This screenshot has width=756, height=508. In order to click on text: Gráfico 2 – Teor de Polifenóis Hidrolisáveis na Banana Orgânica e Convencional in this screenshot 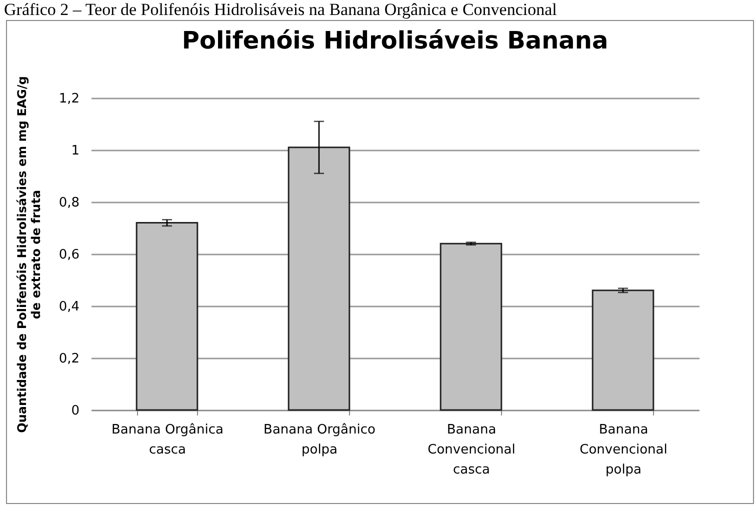, I will do `click(280, 10)`.